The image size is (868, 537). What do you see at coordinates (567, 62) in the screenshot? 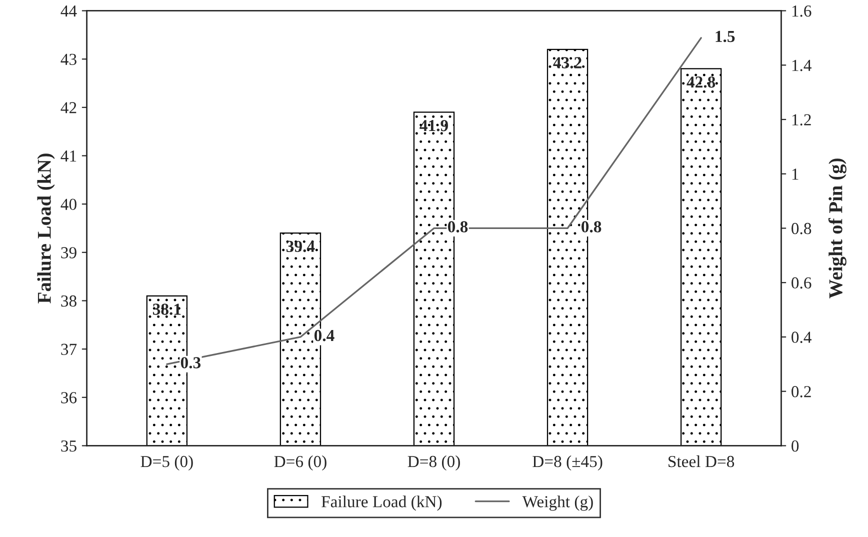
I see `data-label: 43.2` at bounding box center [567, 62].